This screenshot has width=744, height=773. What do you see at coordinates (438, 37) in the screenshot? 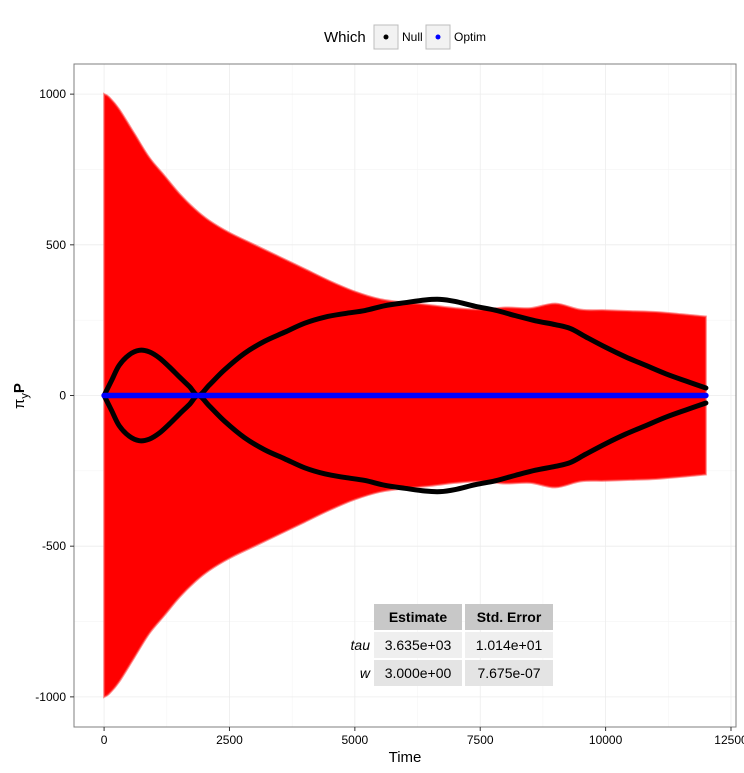
I see `legend-marker-optim` at bounding box center [438, 37].